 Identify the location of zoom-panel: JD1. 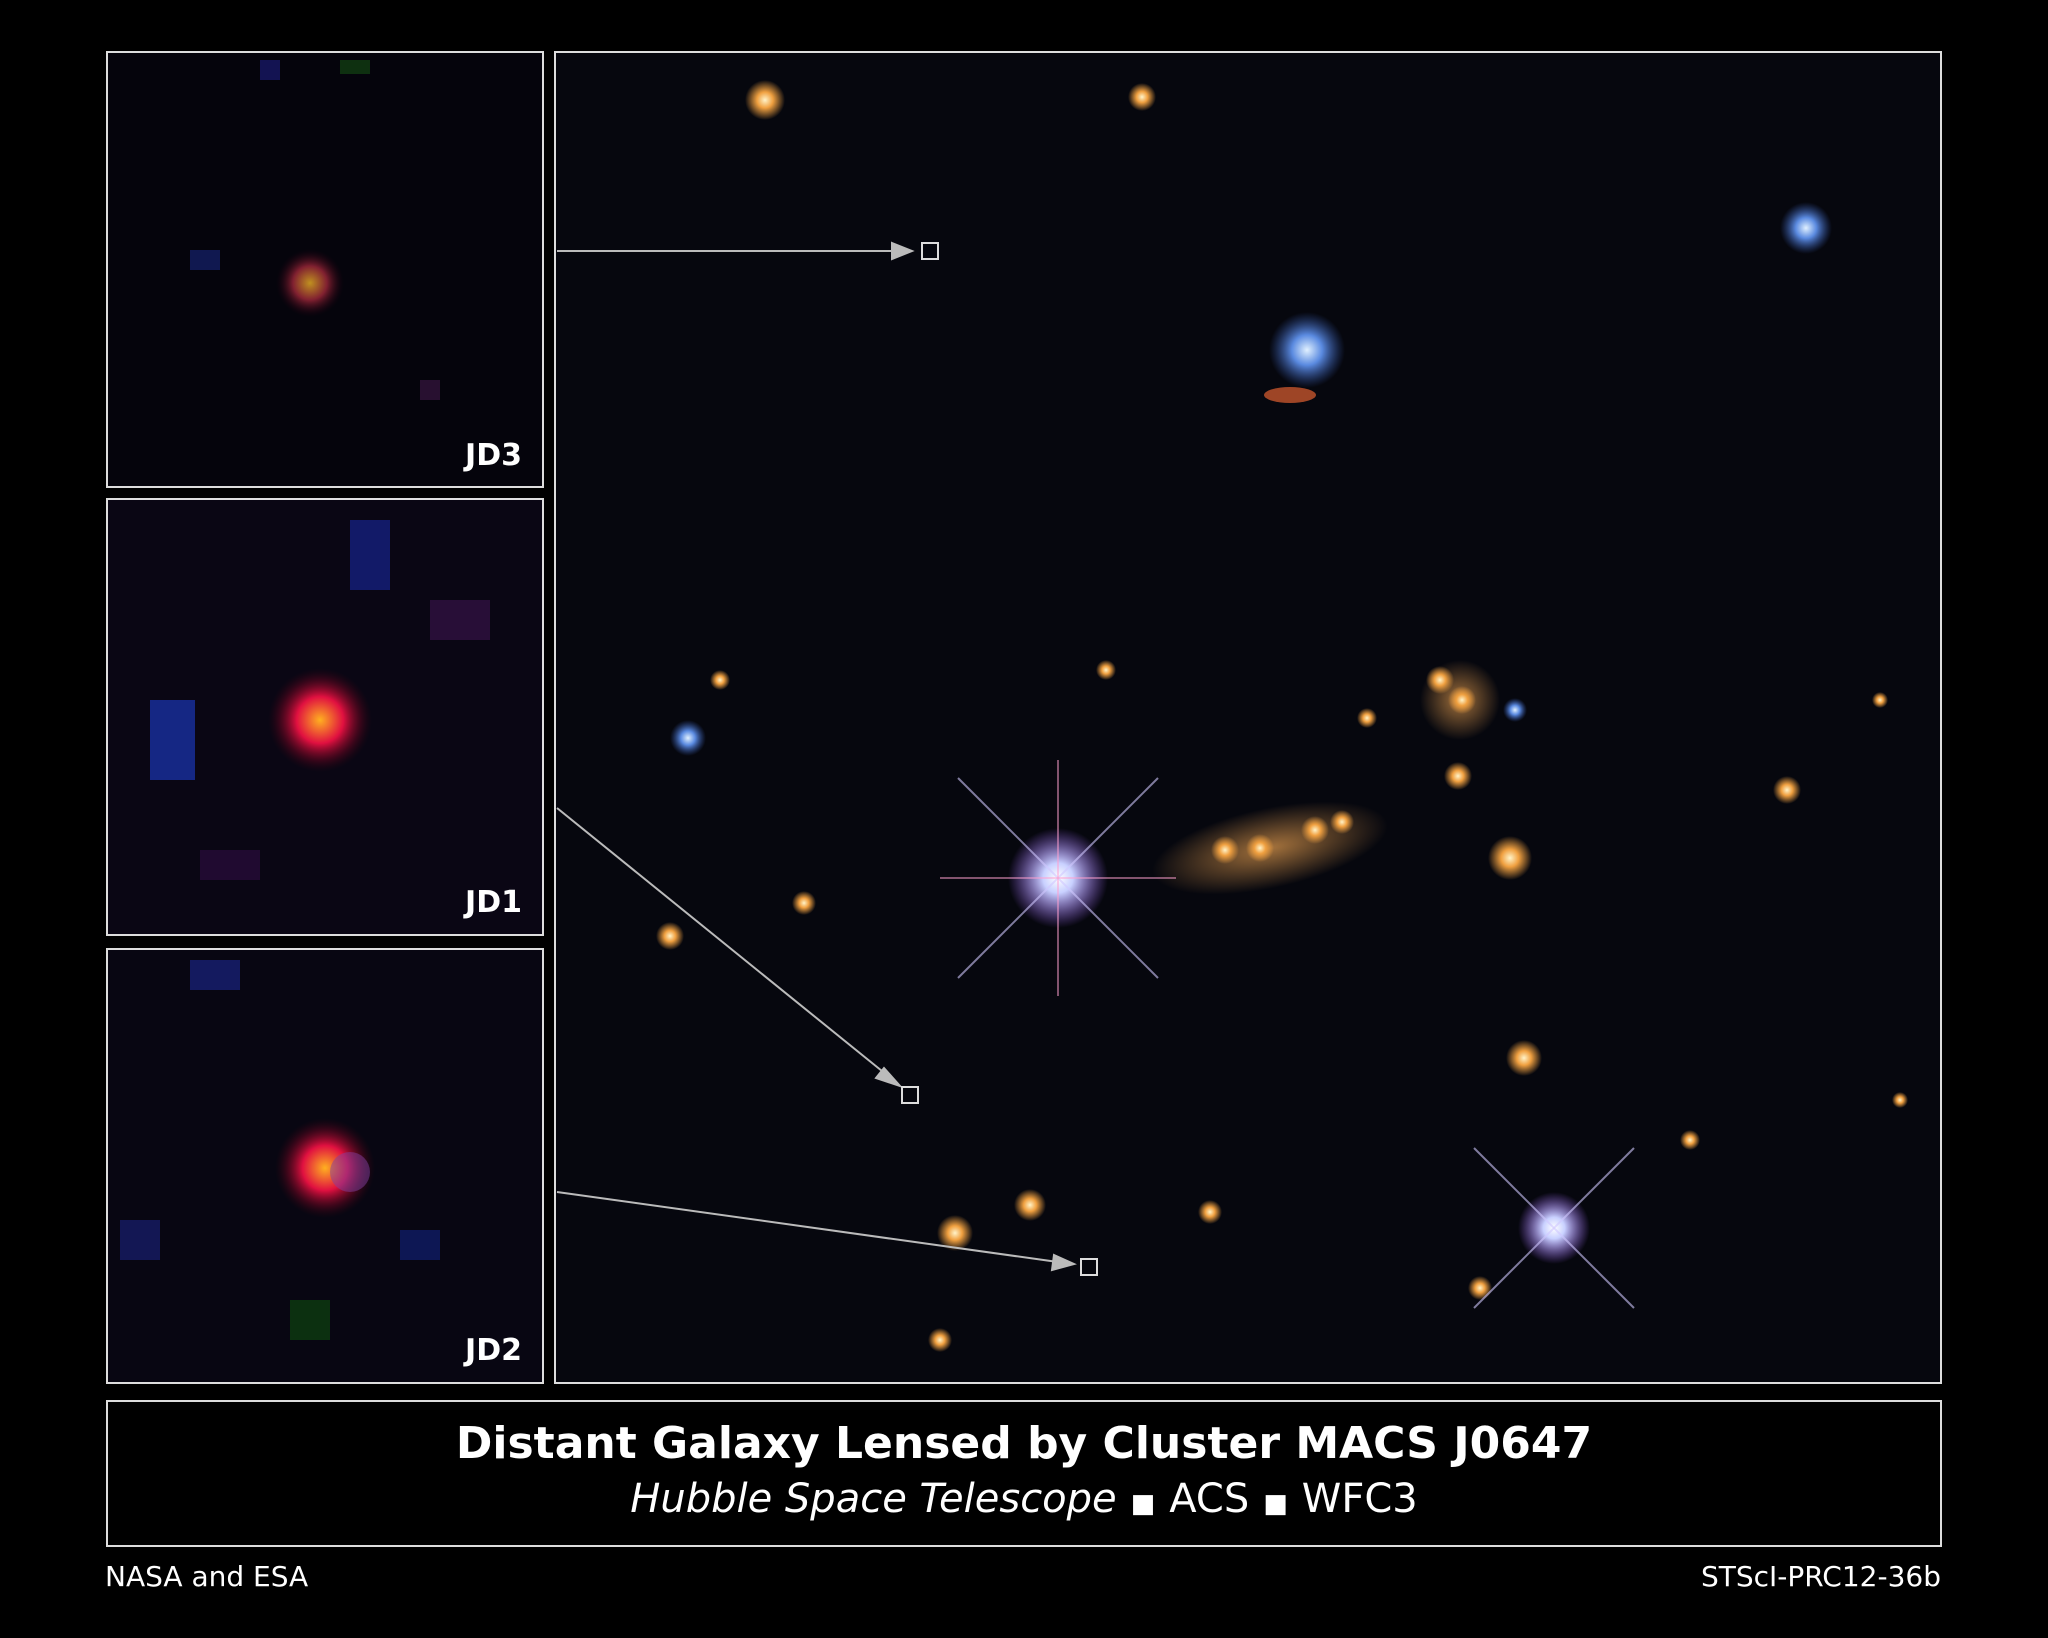
(325, 717).